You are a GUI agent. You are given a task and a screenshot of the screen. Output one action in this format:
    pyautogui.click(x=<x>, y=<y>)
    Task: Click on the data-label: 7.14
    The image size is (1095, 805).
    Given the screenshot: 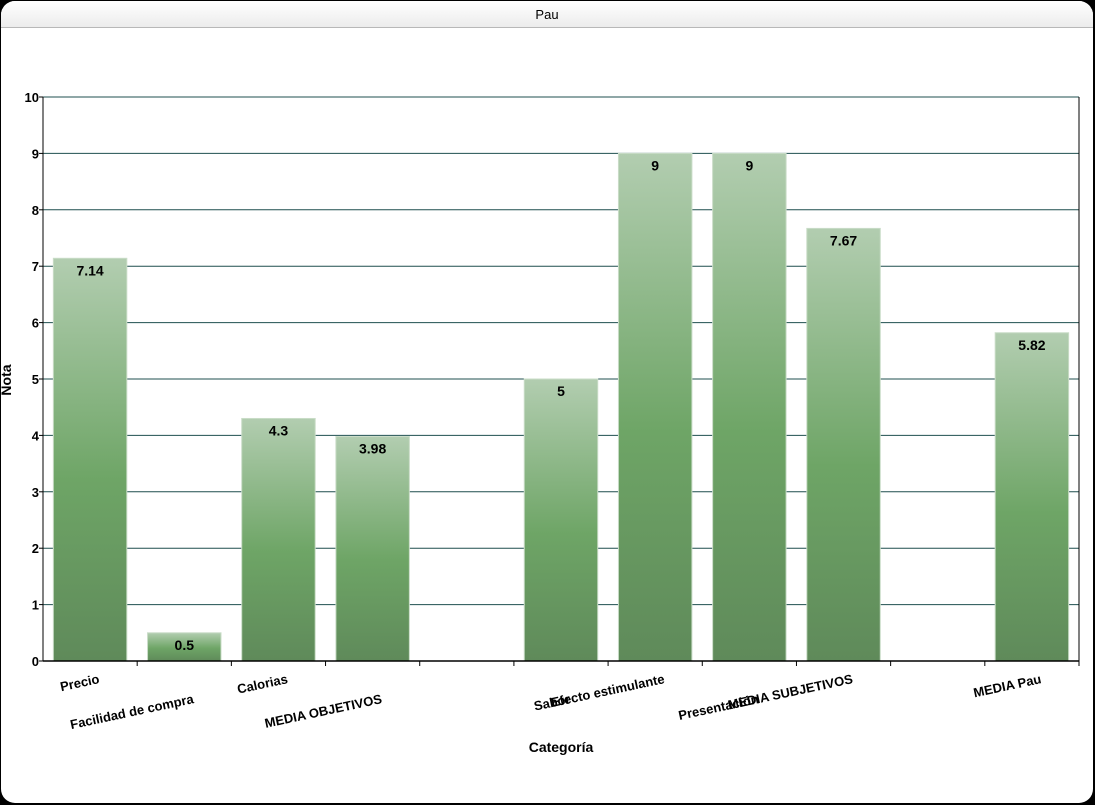 What is the action you would take?
    pyautogui.click(x=89, y=270)
    